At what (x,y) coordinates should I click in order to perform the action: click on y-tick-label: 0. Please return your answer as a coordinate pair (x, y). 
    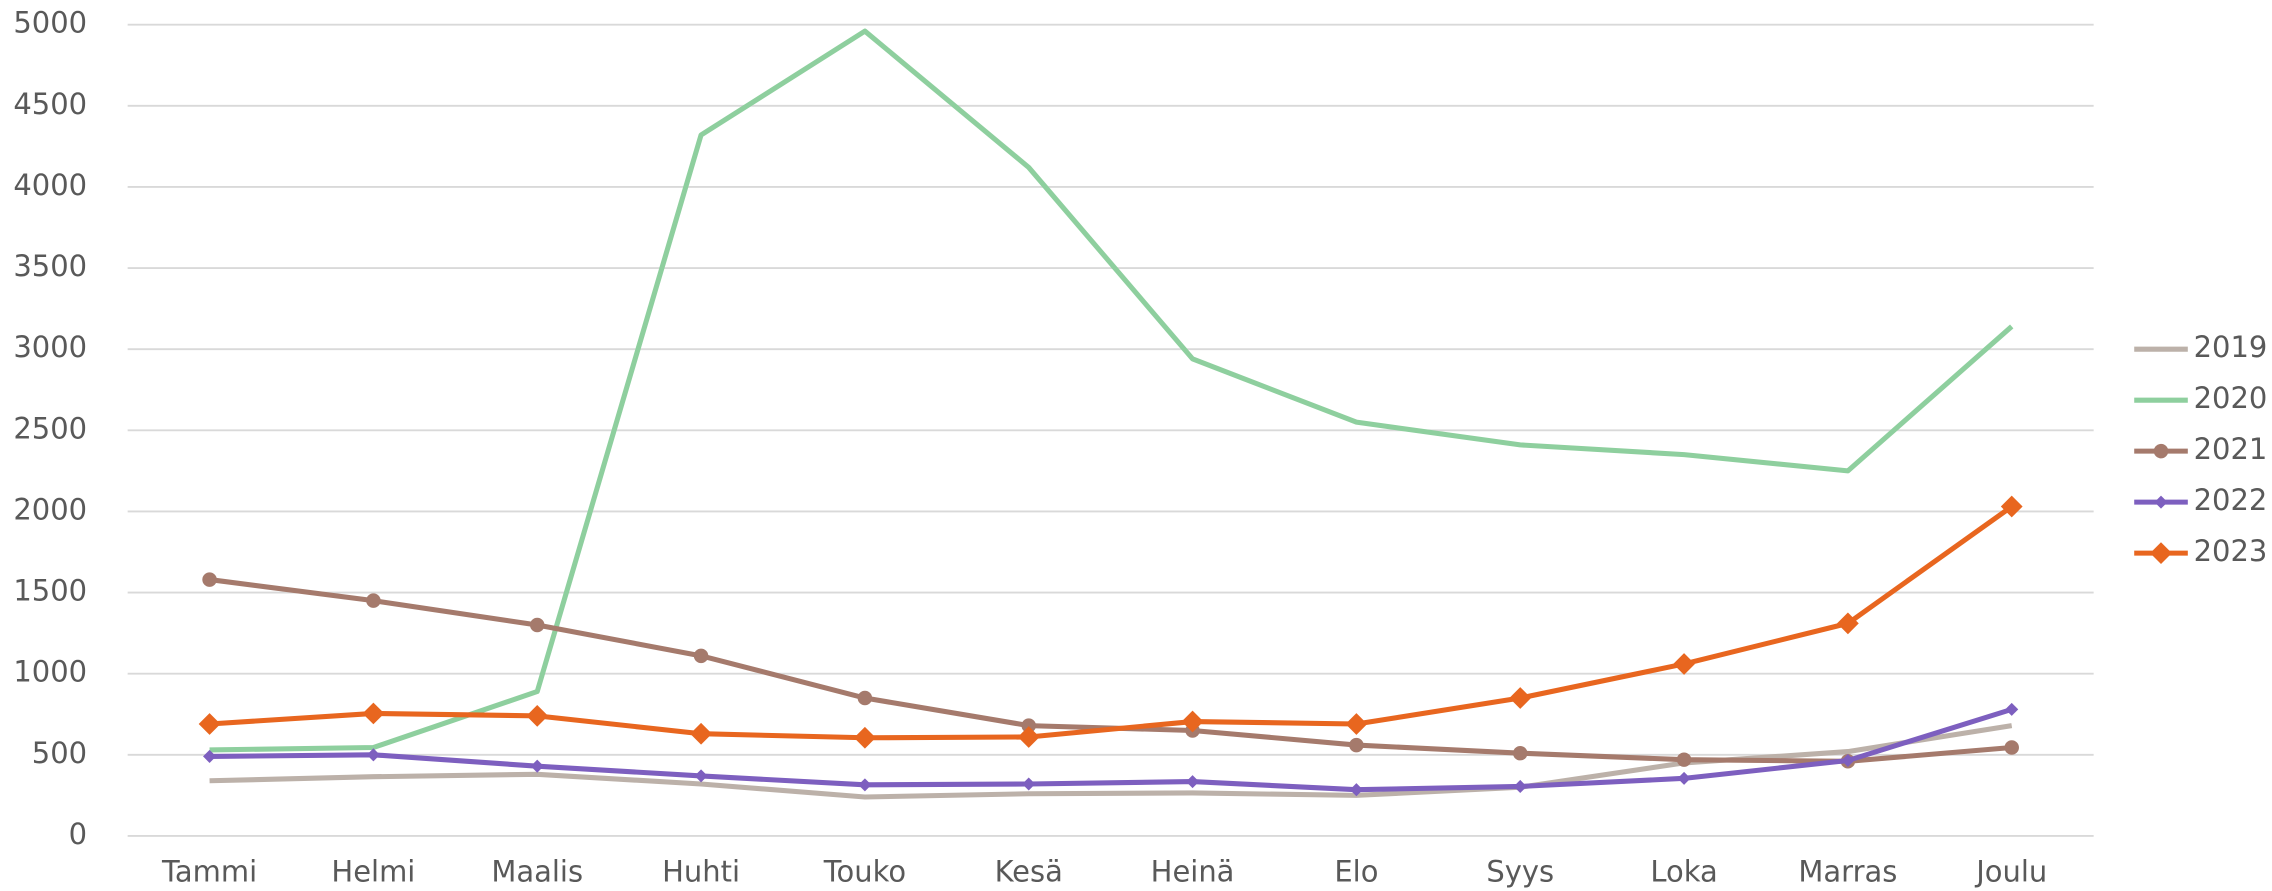
    Looking at the image, I should click on (78, 834).